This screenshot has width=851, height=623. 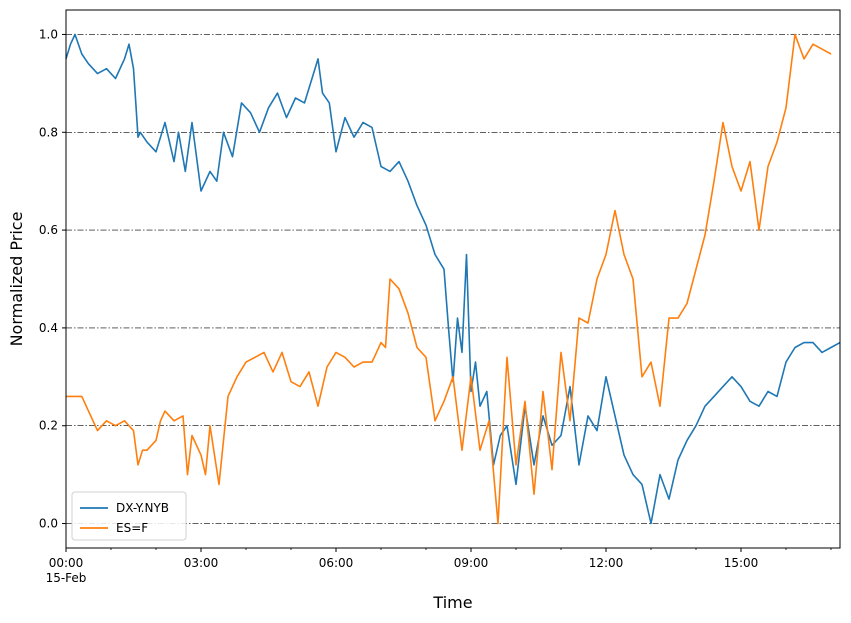 I want to click on x-tick-label-4: 12:00, so click(x=606, y=563).